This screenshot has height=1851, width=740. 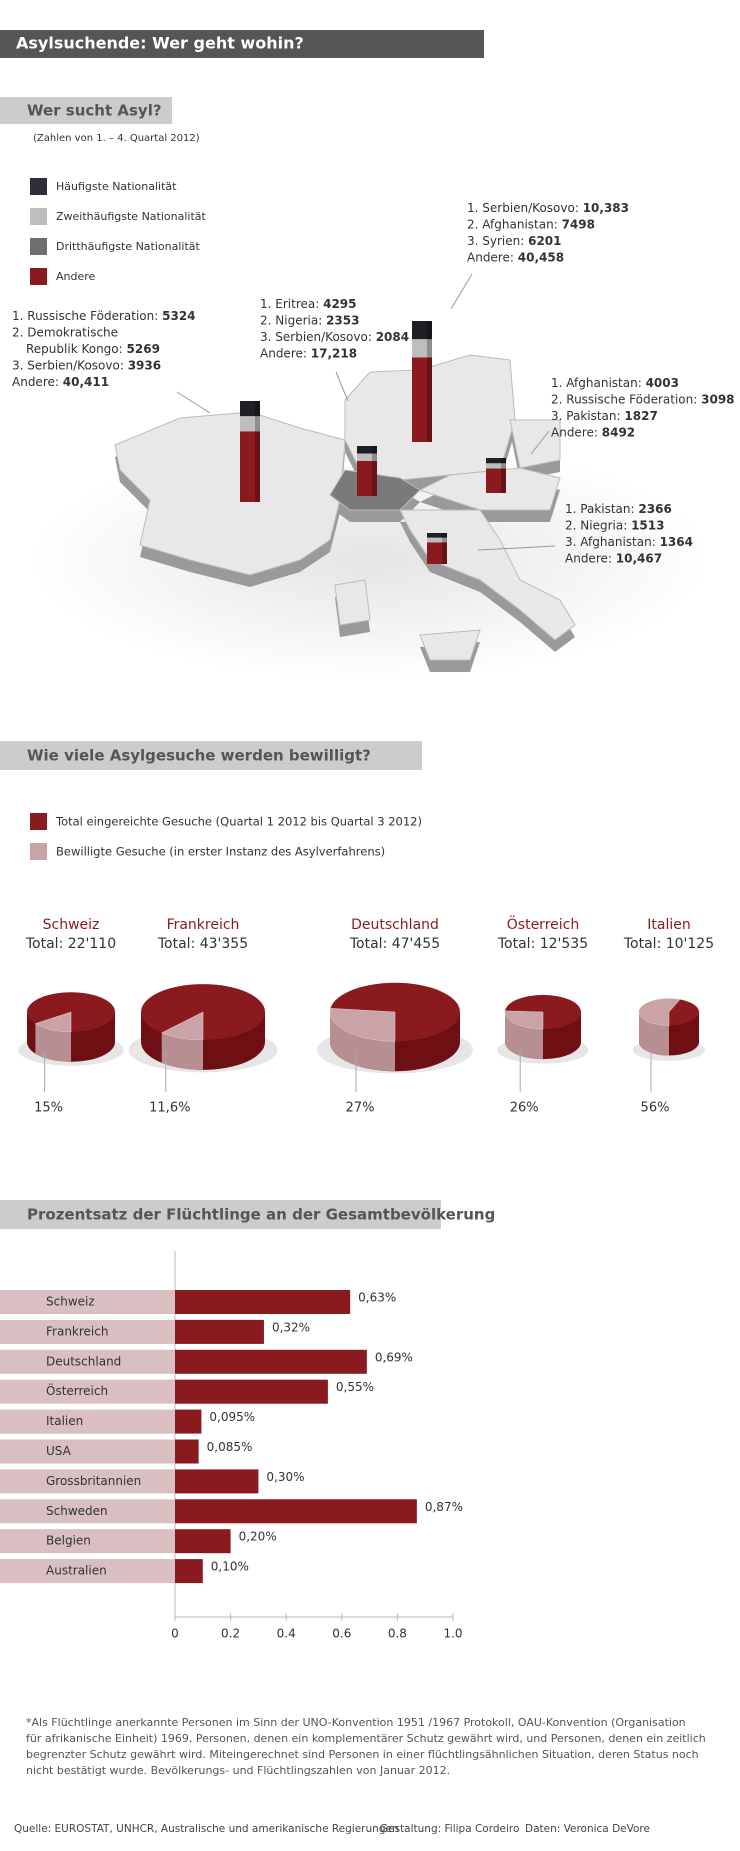 What do you see at coordinates (610, 542) in the screenshot?
I see `label-text: 3. Afghanistan:` at bounding box center [610, 542].